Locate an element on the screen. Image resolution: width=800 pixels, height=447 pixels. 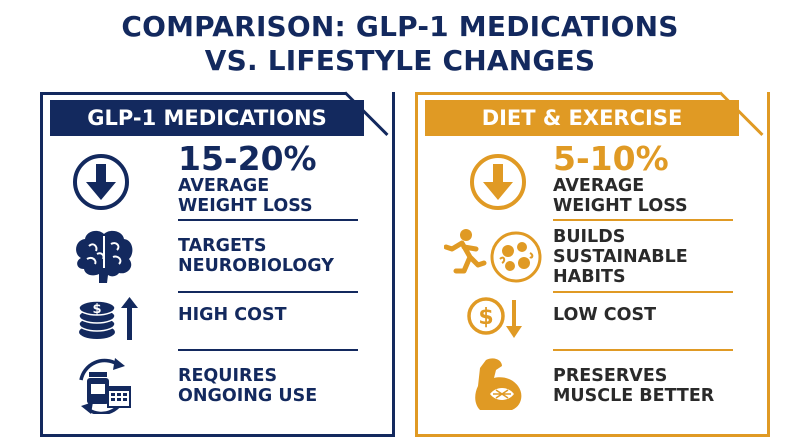
flexed-arm-icon is located at coordinates (498, 384).